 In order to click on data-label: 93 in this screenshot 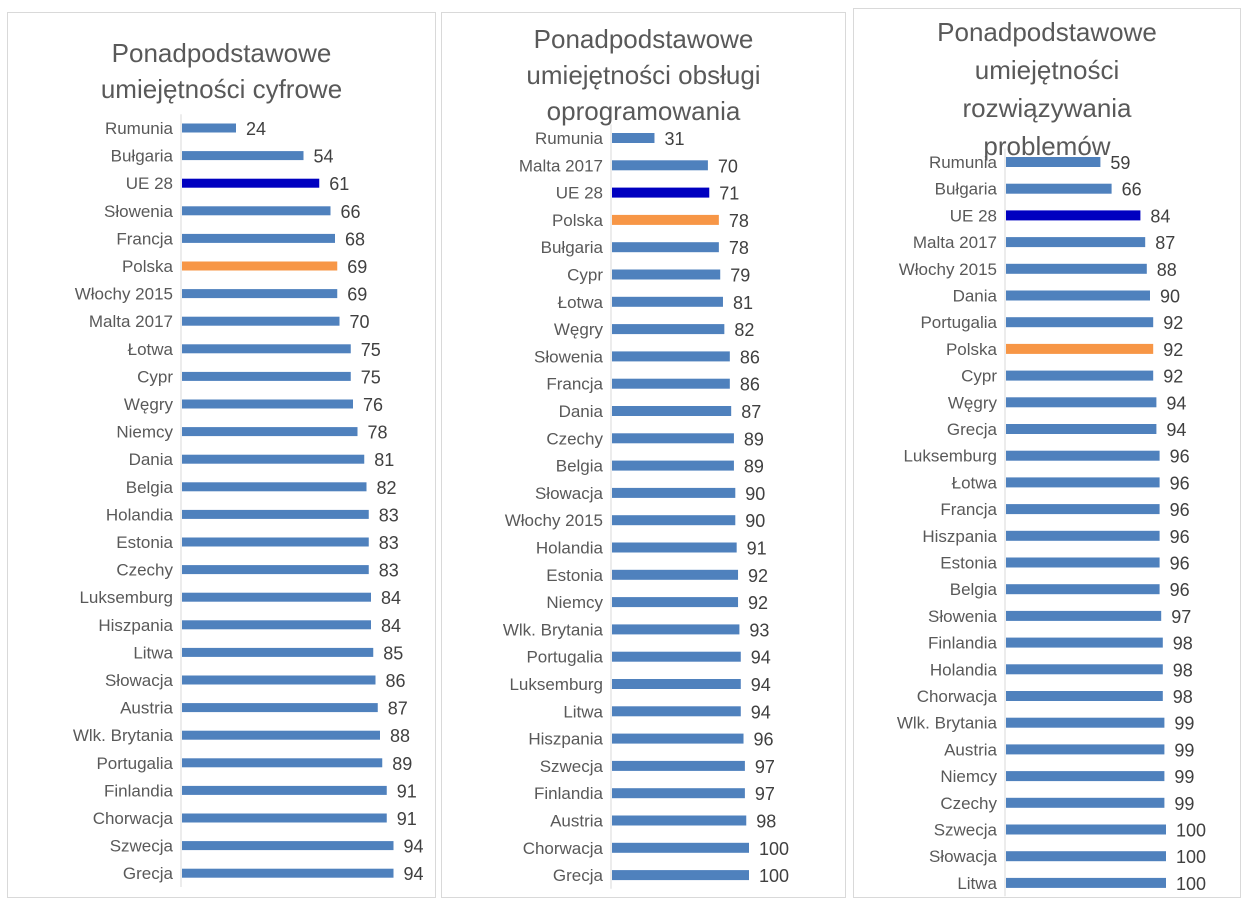, I will do `click(759, 630)`.